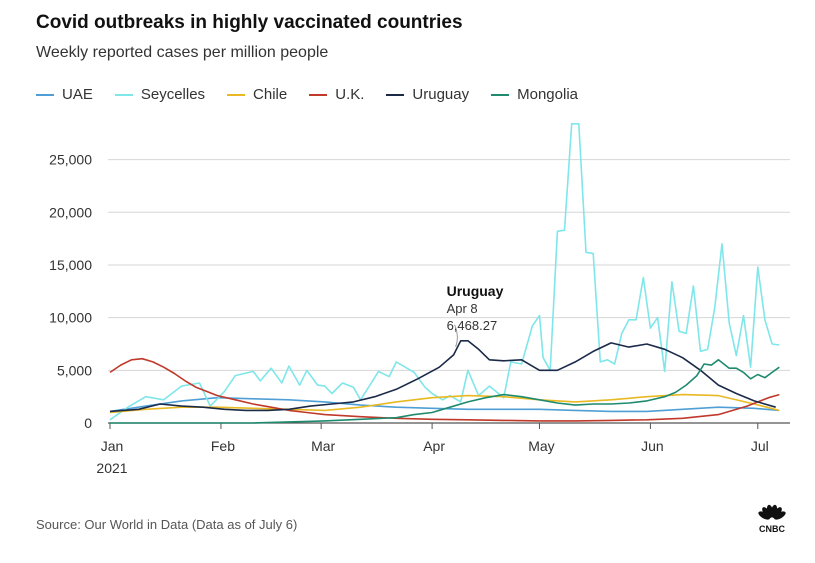 This screenshot has width=815, height=563. I want to click on x-tick-label: Jul, so click(760, 446).